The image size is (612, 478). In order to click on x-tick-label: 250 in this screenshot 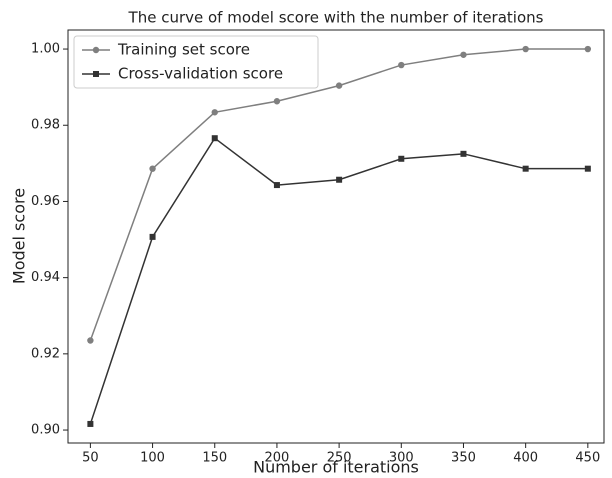, I will do `click(339, 458)`.